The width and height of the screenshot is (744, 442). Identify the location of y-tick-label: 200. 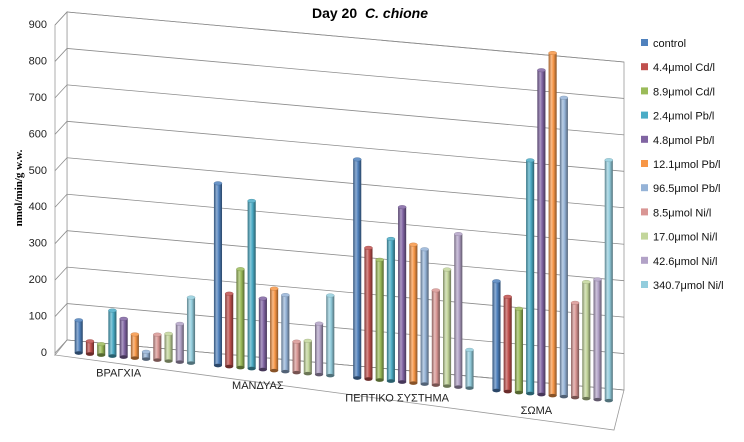
(38, 280).